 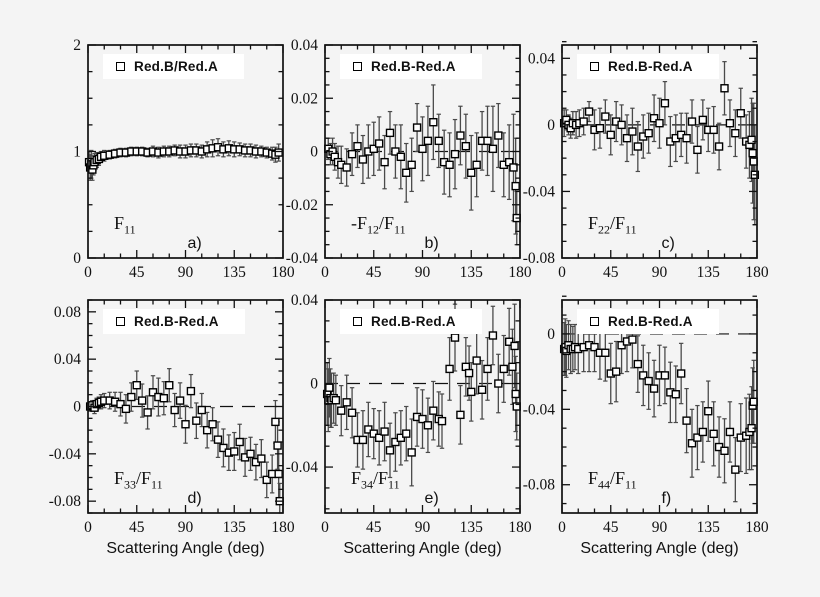 What do you see at coordinates (604, 230) in the screenshot?
I see `quantity-subscript: 22` at bounding box center [604, 230].